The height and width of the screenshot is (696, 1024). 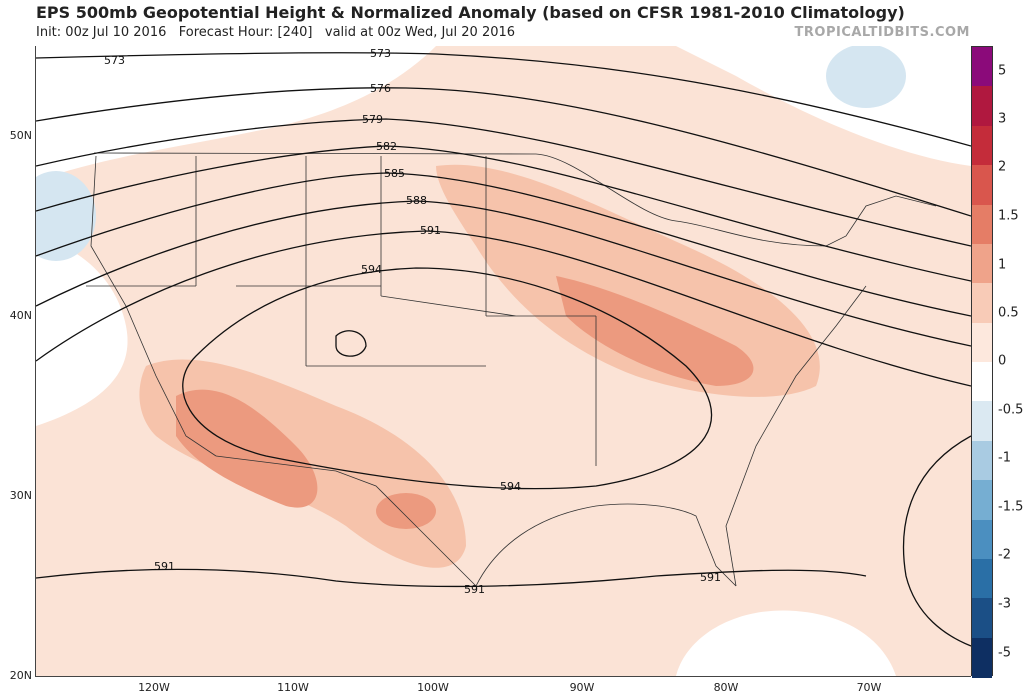 I want to click on anomaly-neutral-caribbean, so click(x=786, y=643).